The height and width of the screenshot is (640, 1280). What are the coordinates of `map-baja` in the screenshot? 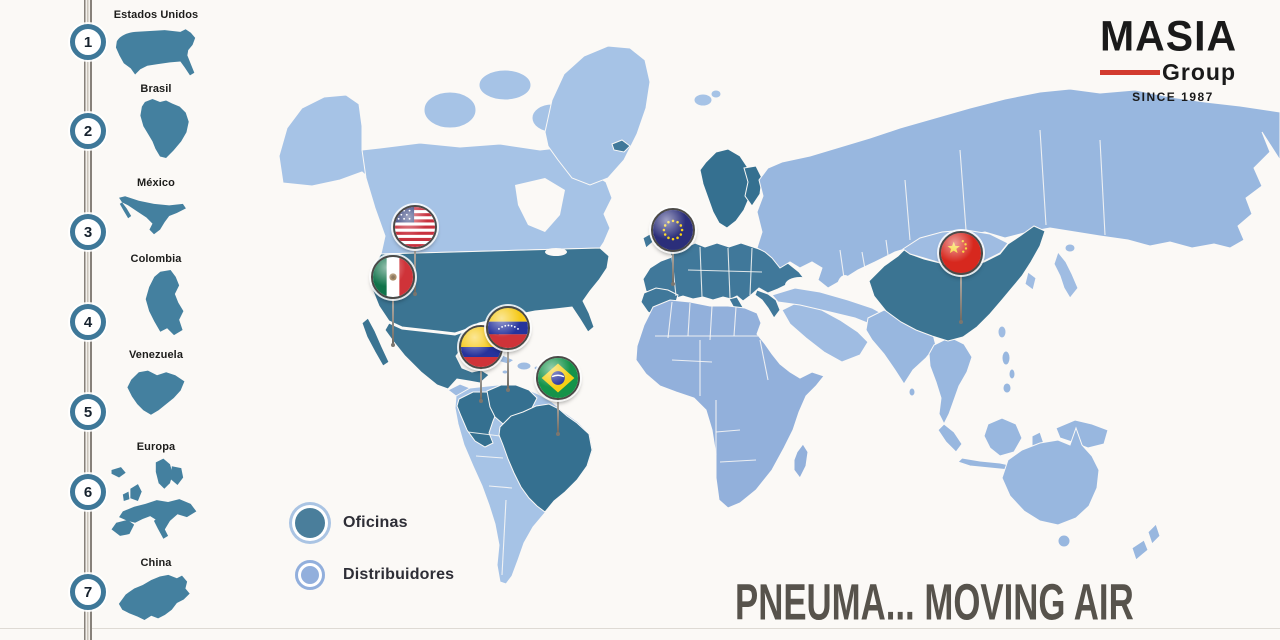 It's located at (375, 342).